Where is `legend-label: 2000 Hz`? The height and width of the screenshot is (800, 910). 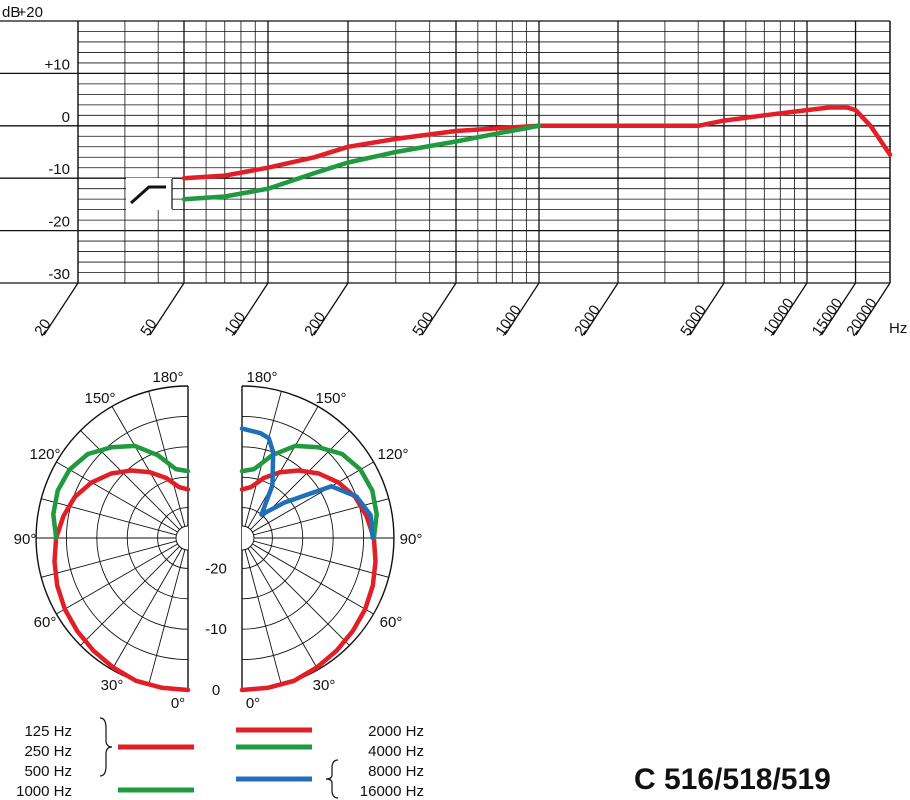 legend-label: 2000 Hz is located at coordinates (396, 731).